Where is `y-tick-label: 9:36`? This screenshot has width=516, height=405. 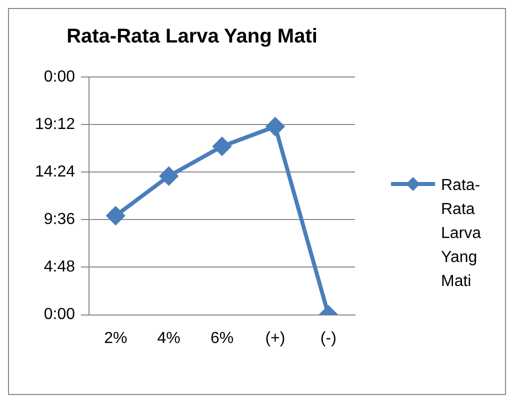
y-tick-label: 9:36 is located at coordinates (60, 219).